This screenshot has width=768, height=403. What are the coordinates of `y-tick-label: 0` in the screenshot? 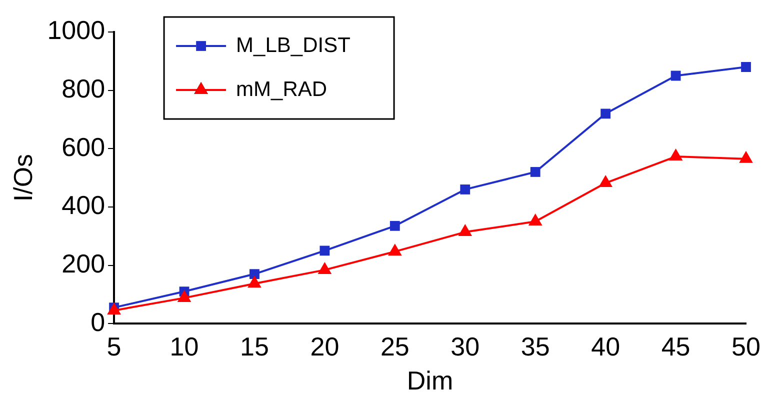 It's located at (98, 321).